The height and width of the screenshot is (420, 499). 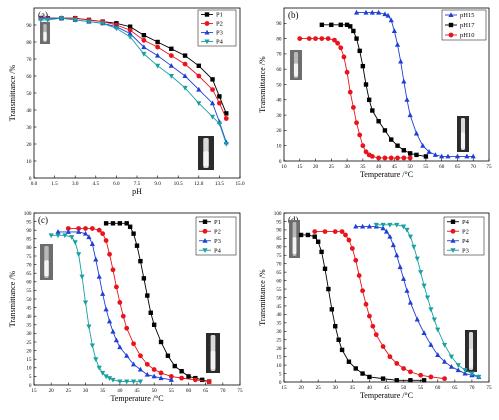 I want to click on series-p2, so click(x=138, y=305).